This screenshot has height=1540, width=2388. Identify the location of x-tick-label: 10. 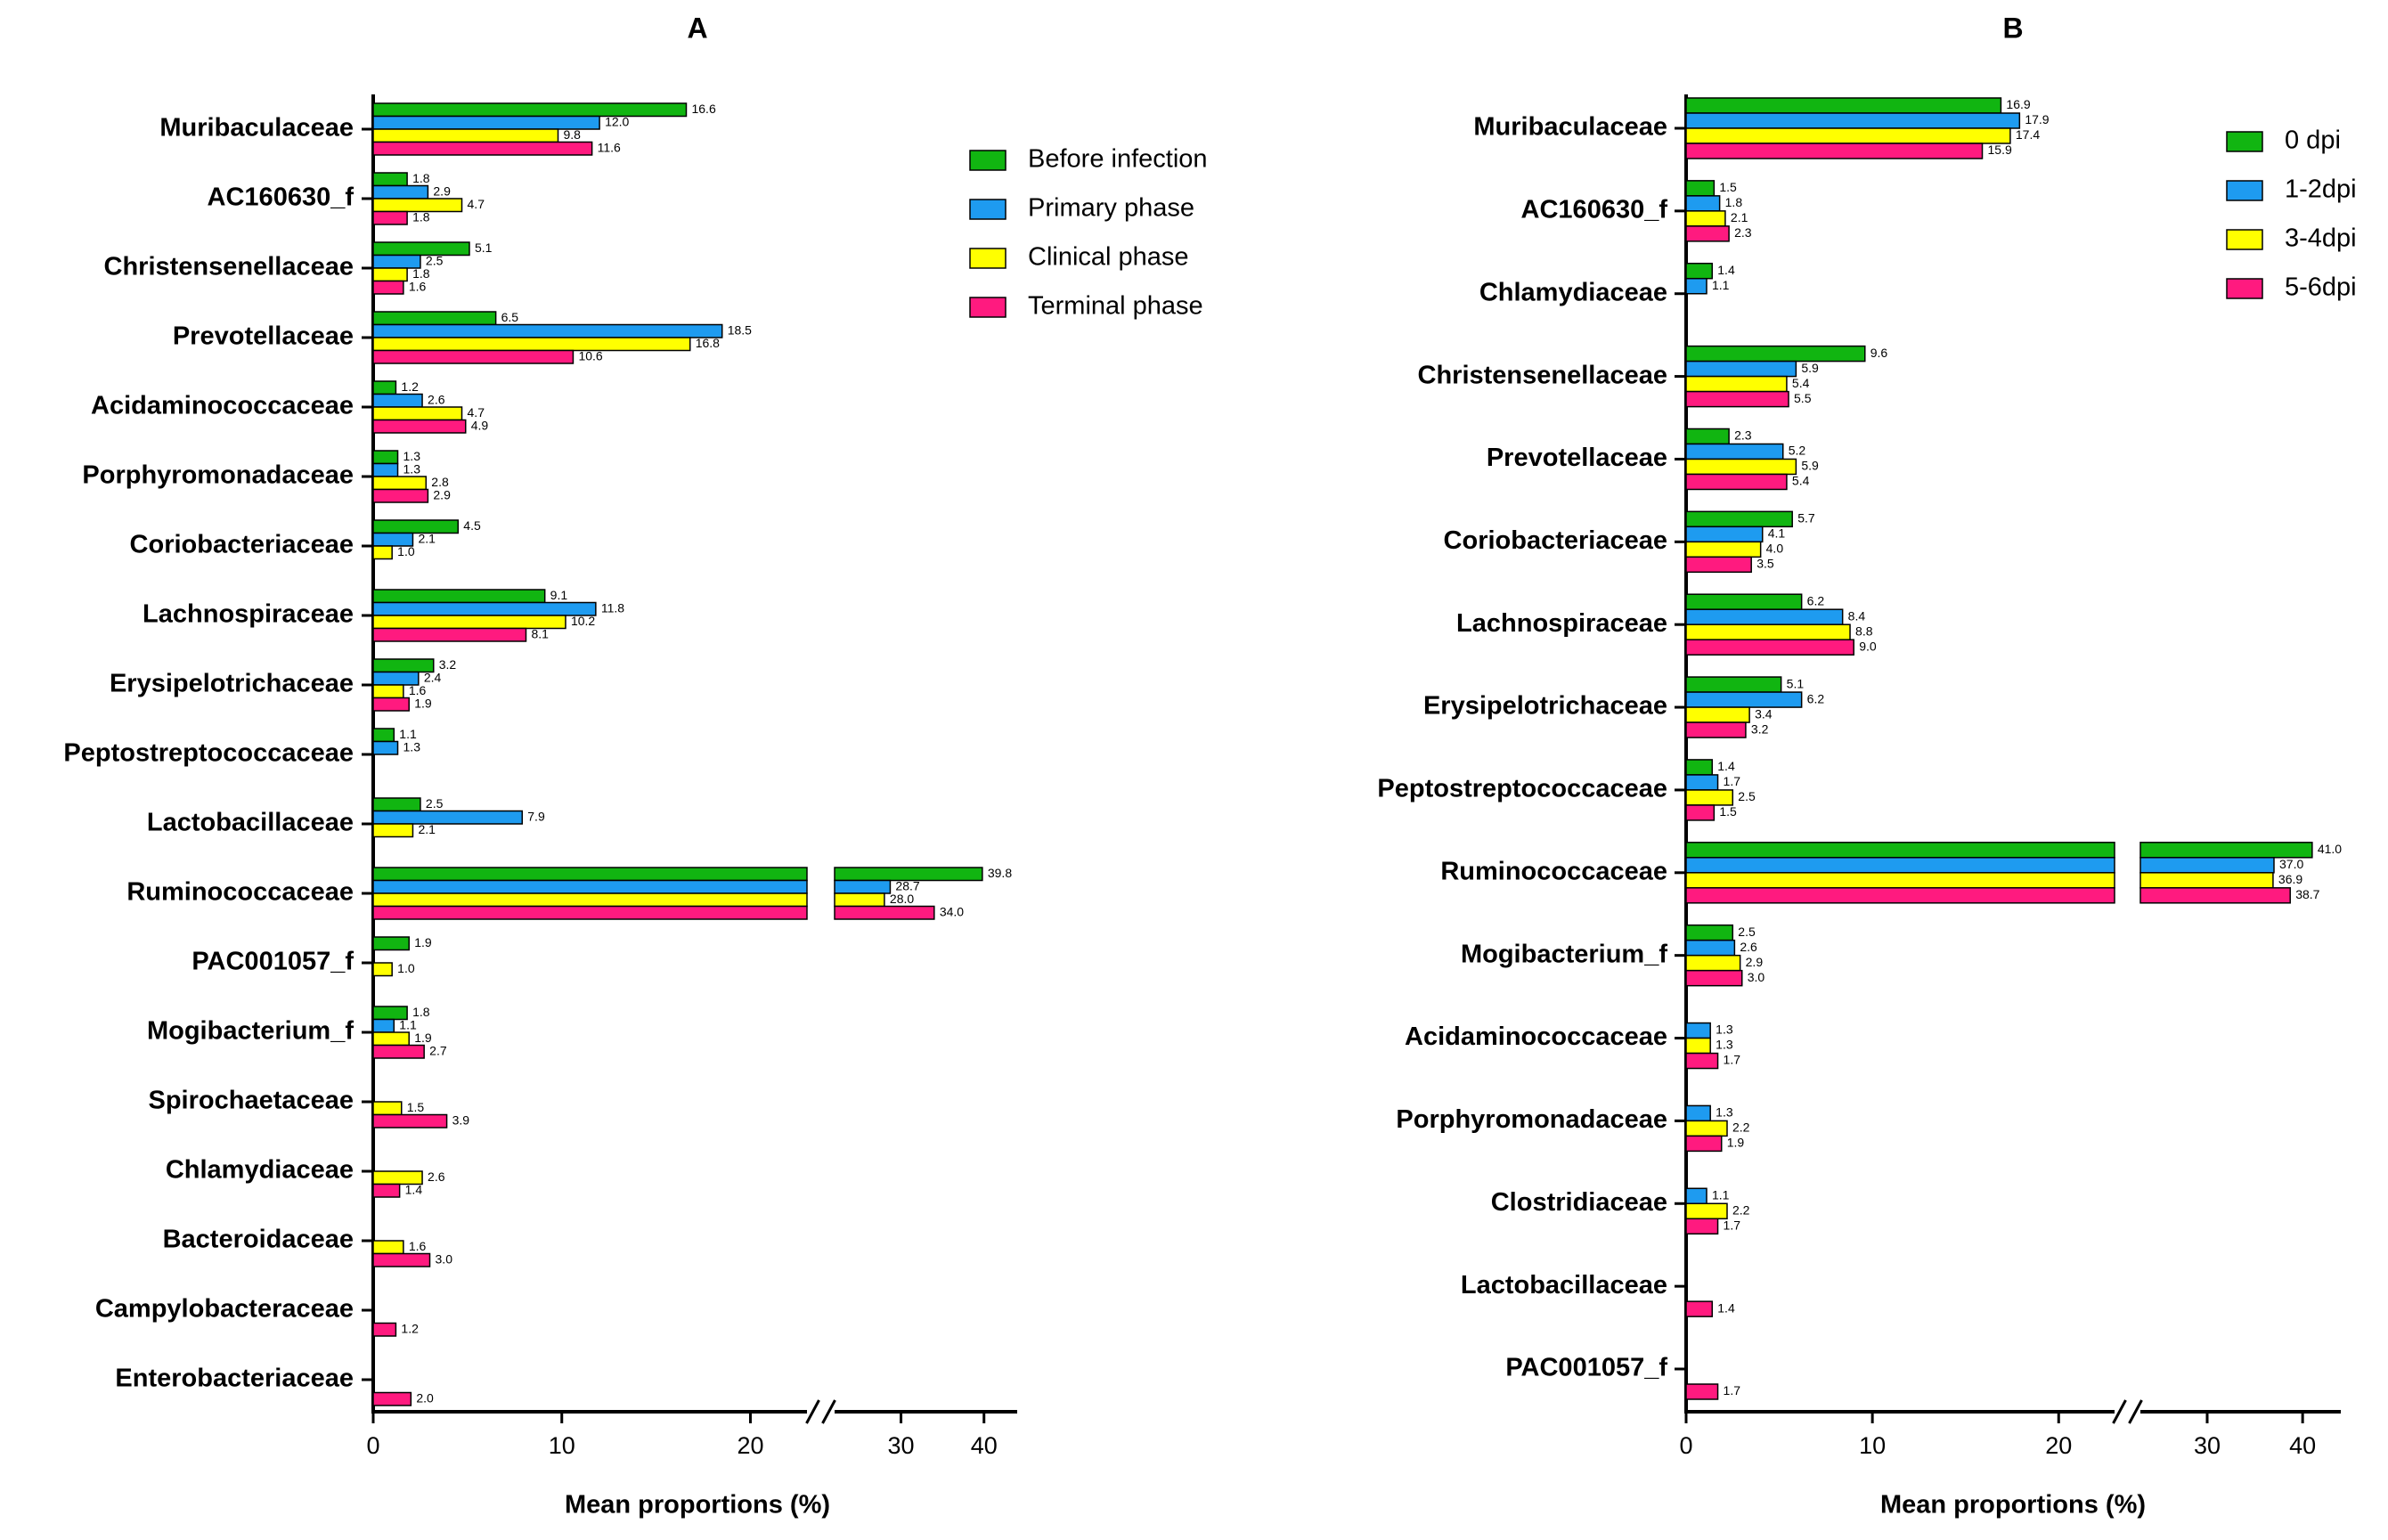
(1872, 1446).